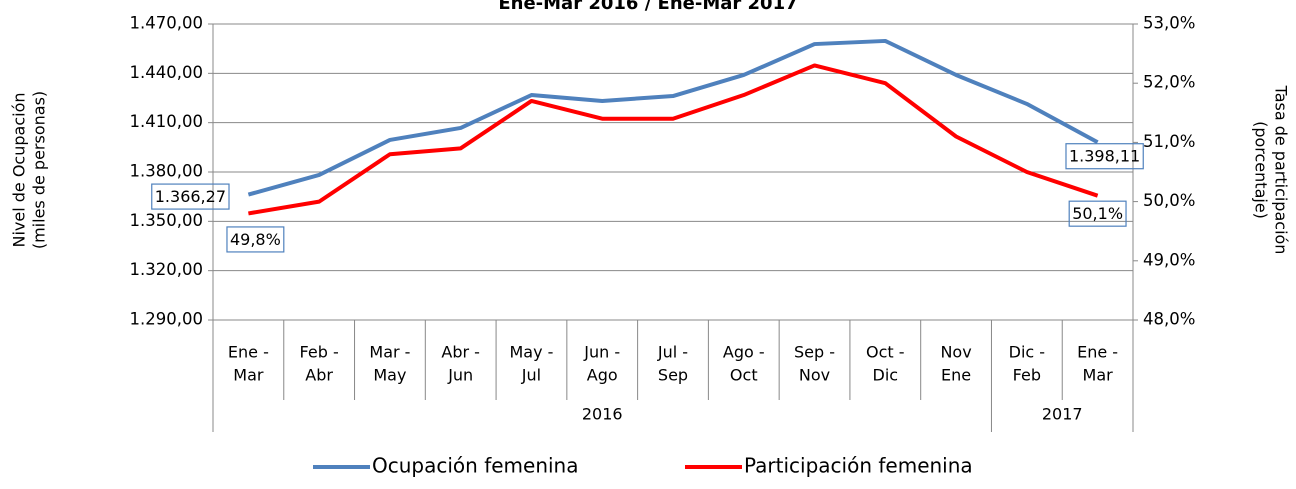  What do you see at coordinates (319, 375) in the screenshot?
I see `x-tick-label: Abr` at bounding box center [319, 375].